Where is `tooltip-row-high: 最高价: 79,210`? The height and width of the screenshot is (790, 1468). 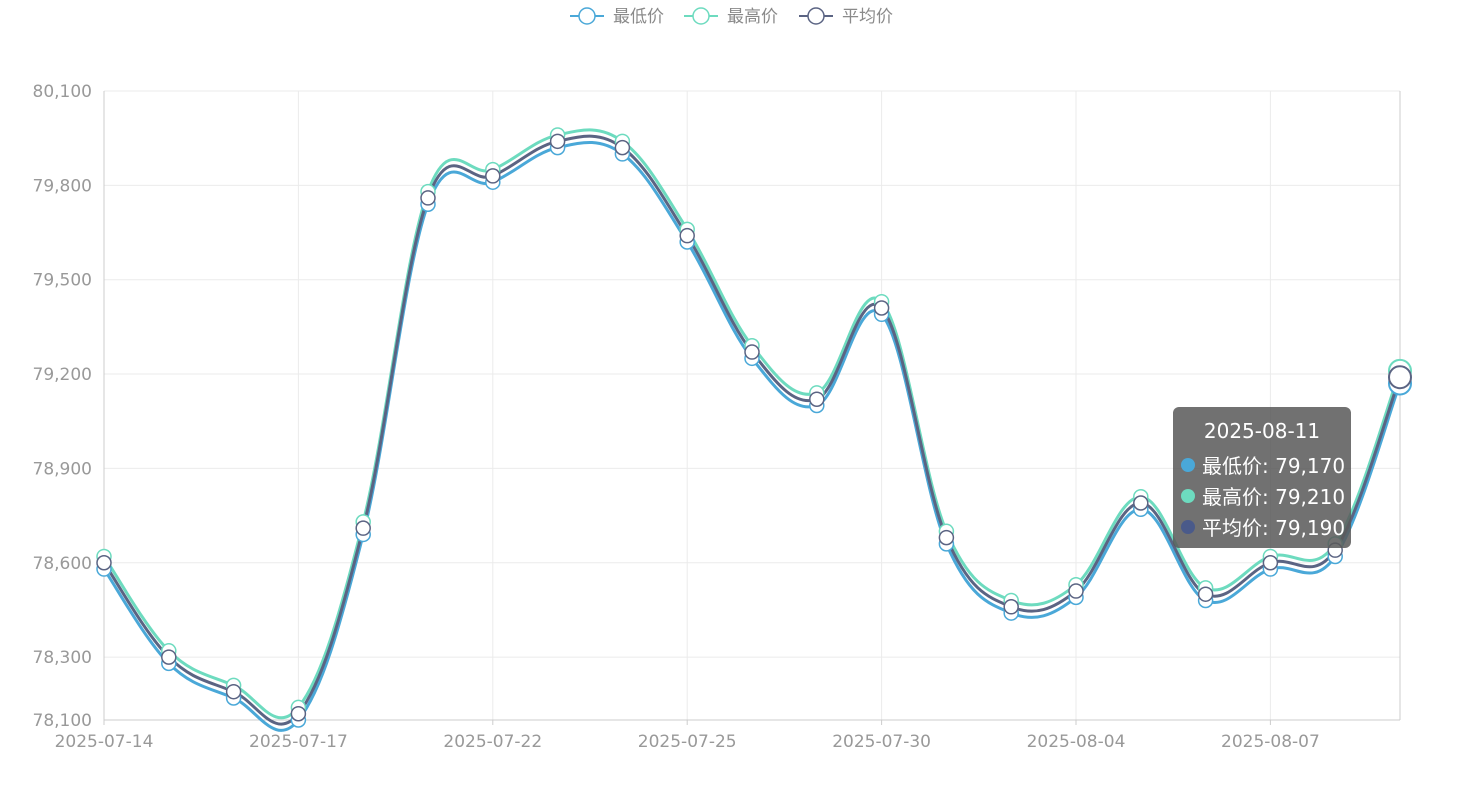
tooltip-row-high: 最高价: 79,210 is located at coordinates (1262, 495).